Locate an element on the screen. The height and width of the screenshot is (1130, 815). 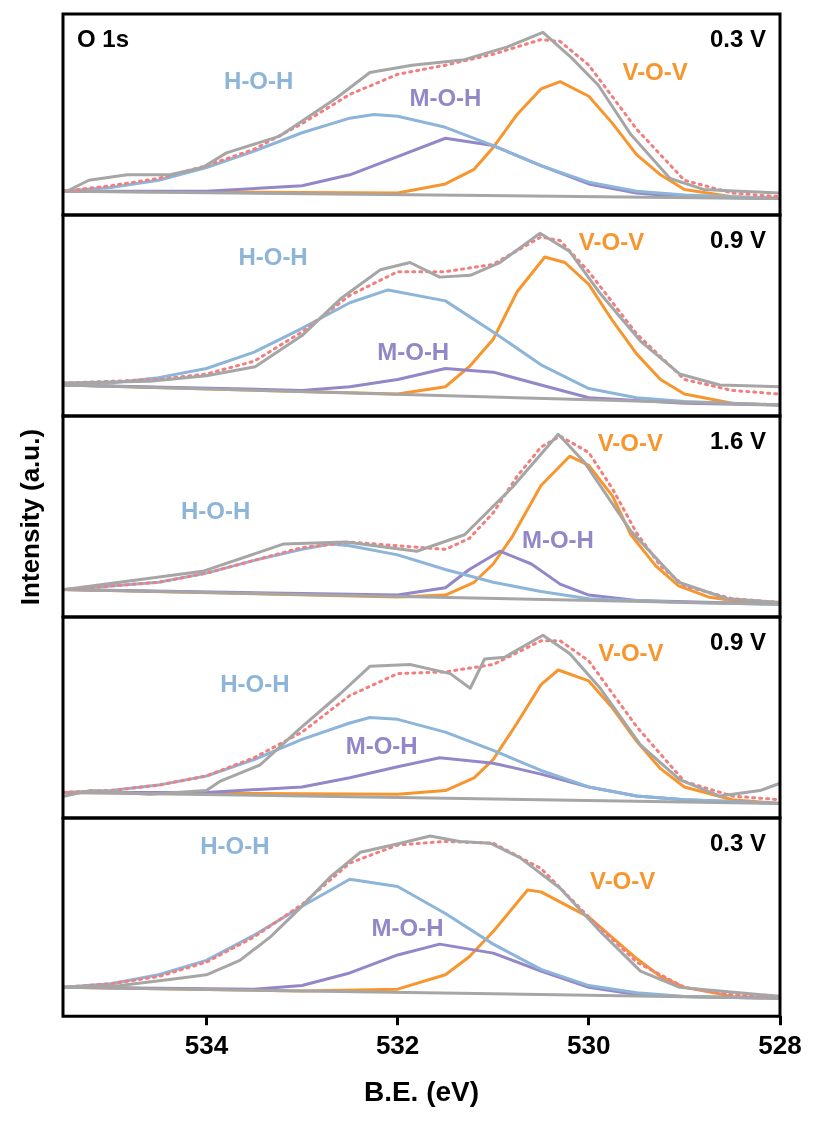
annotation: O 1s is located at coordinates (103, 38).